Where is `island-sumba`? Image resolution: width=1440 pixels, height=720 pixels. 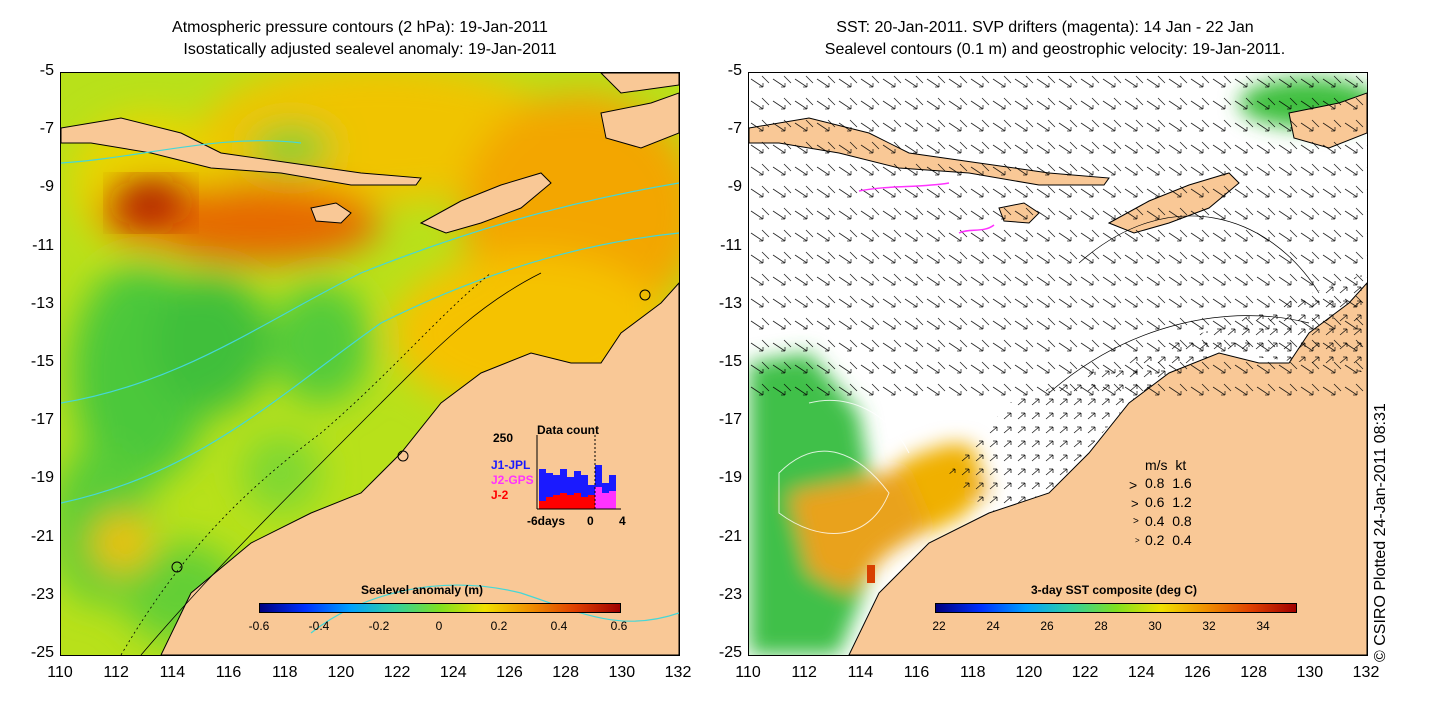
island-sumba is located at coordinates (331, 213).